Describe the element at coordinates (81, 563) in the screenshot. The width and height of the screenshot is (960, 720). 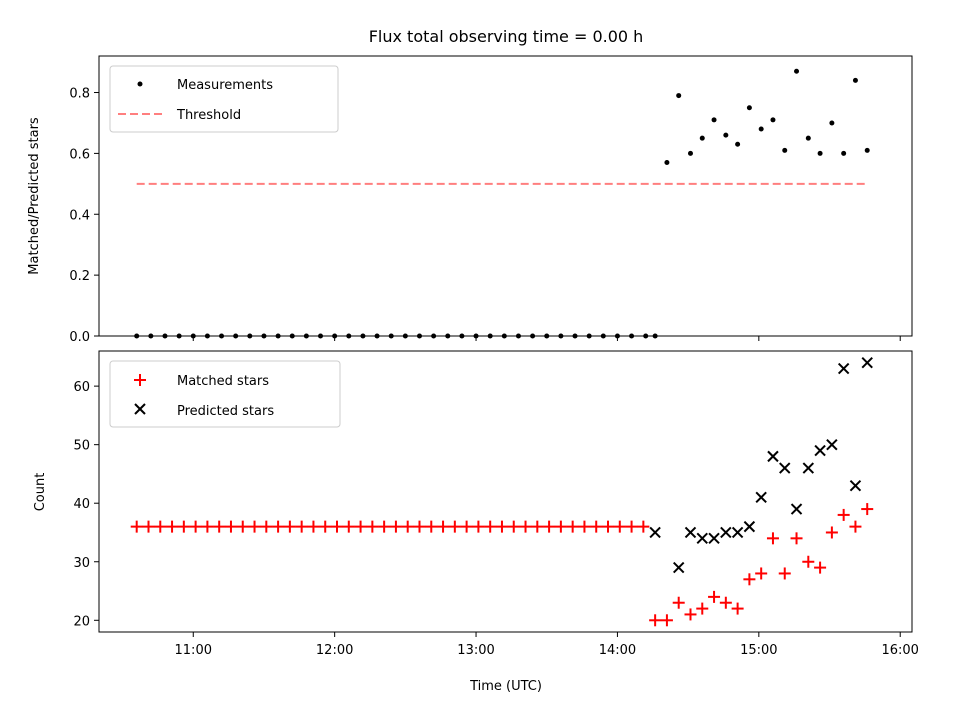
I see `bottom-ytick-label: 30` at that location.